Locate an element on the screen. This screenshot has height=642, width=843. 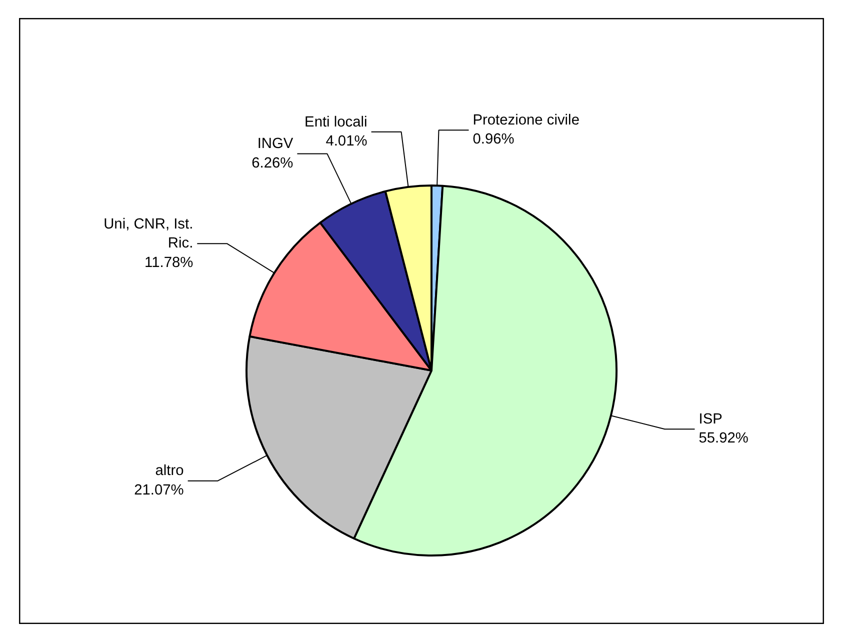
slice-label: Enti locali is located at coordinates (336, 122).